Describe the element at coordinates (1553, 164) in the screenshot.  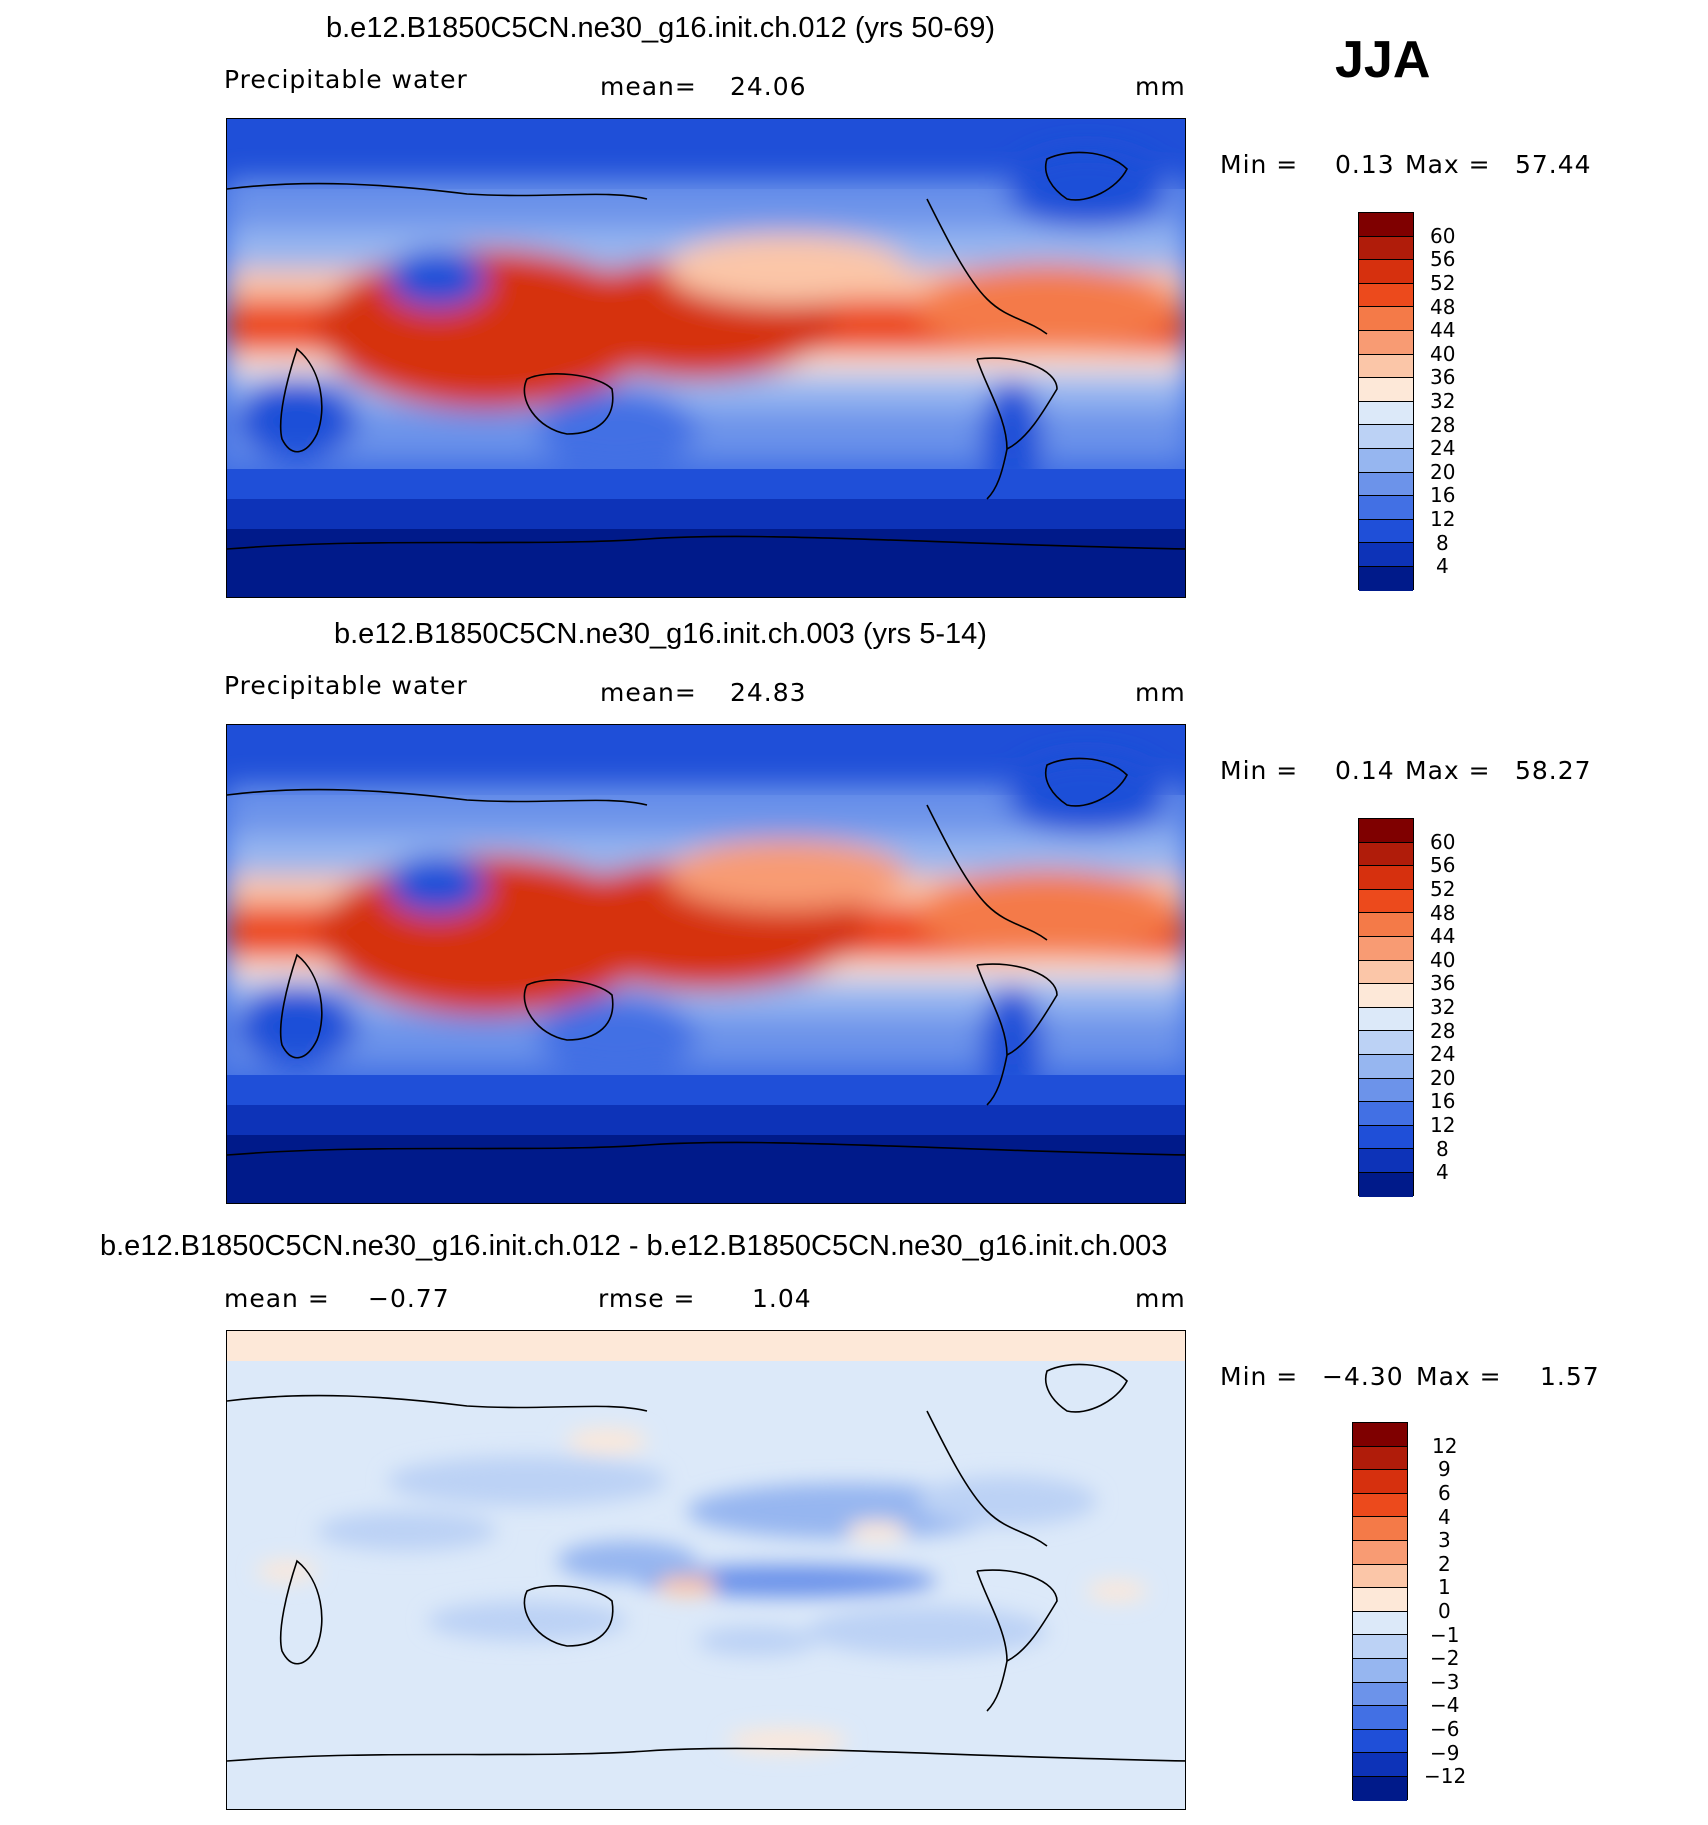
I see `panel1-max-value: 57.44` at that location.